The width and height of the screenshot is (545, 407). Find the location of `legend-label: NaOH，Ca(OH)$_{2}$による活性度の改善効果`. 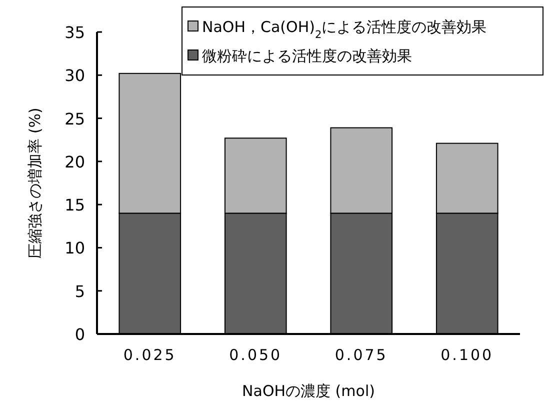

legend-label: NaOH，Ca(OH)$_{2}$による活性度の改善効果 is located at coordinates (344, 29).